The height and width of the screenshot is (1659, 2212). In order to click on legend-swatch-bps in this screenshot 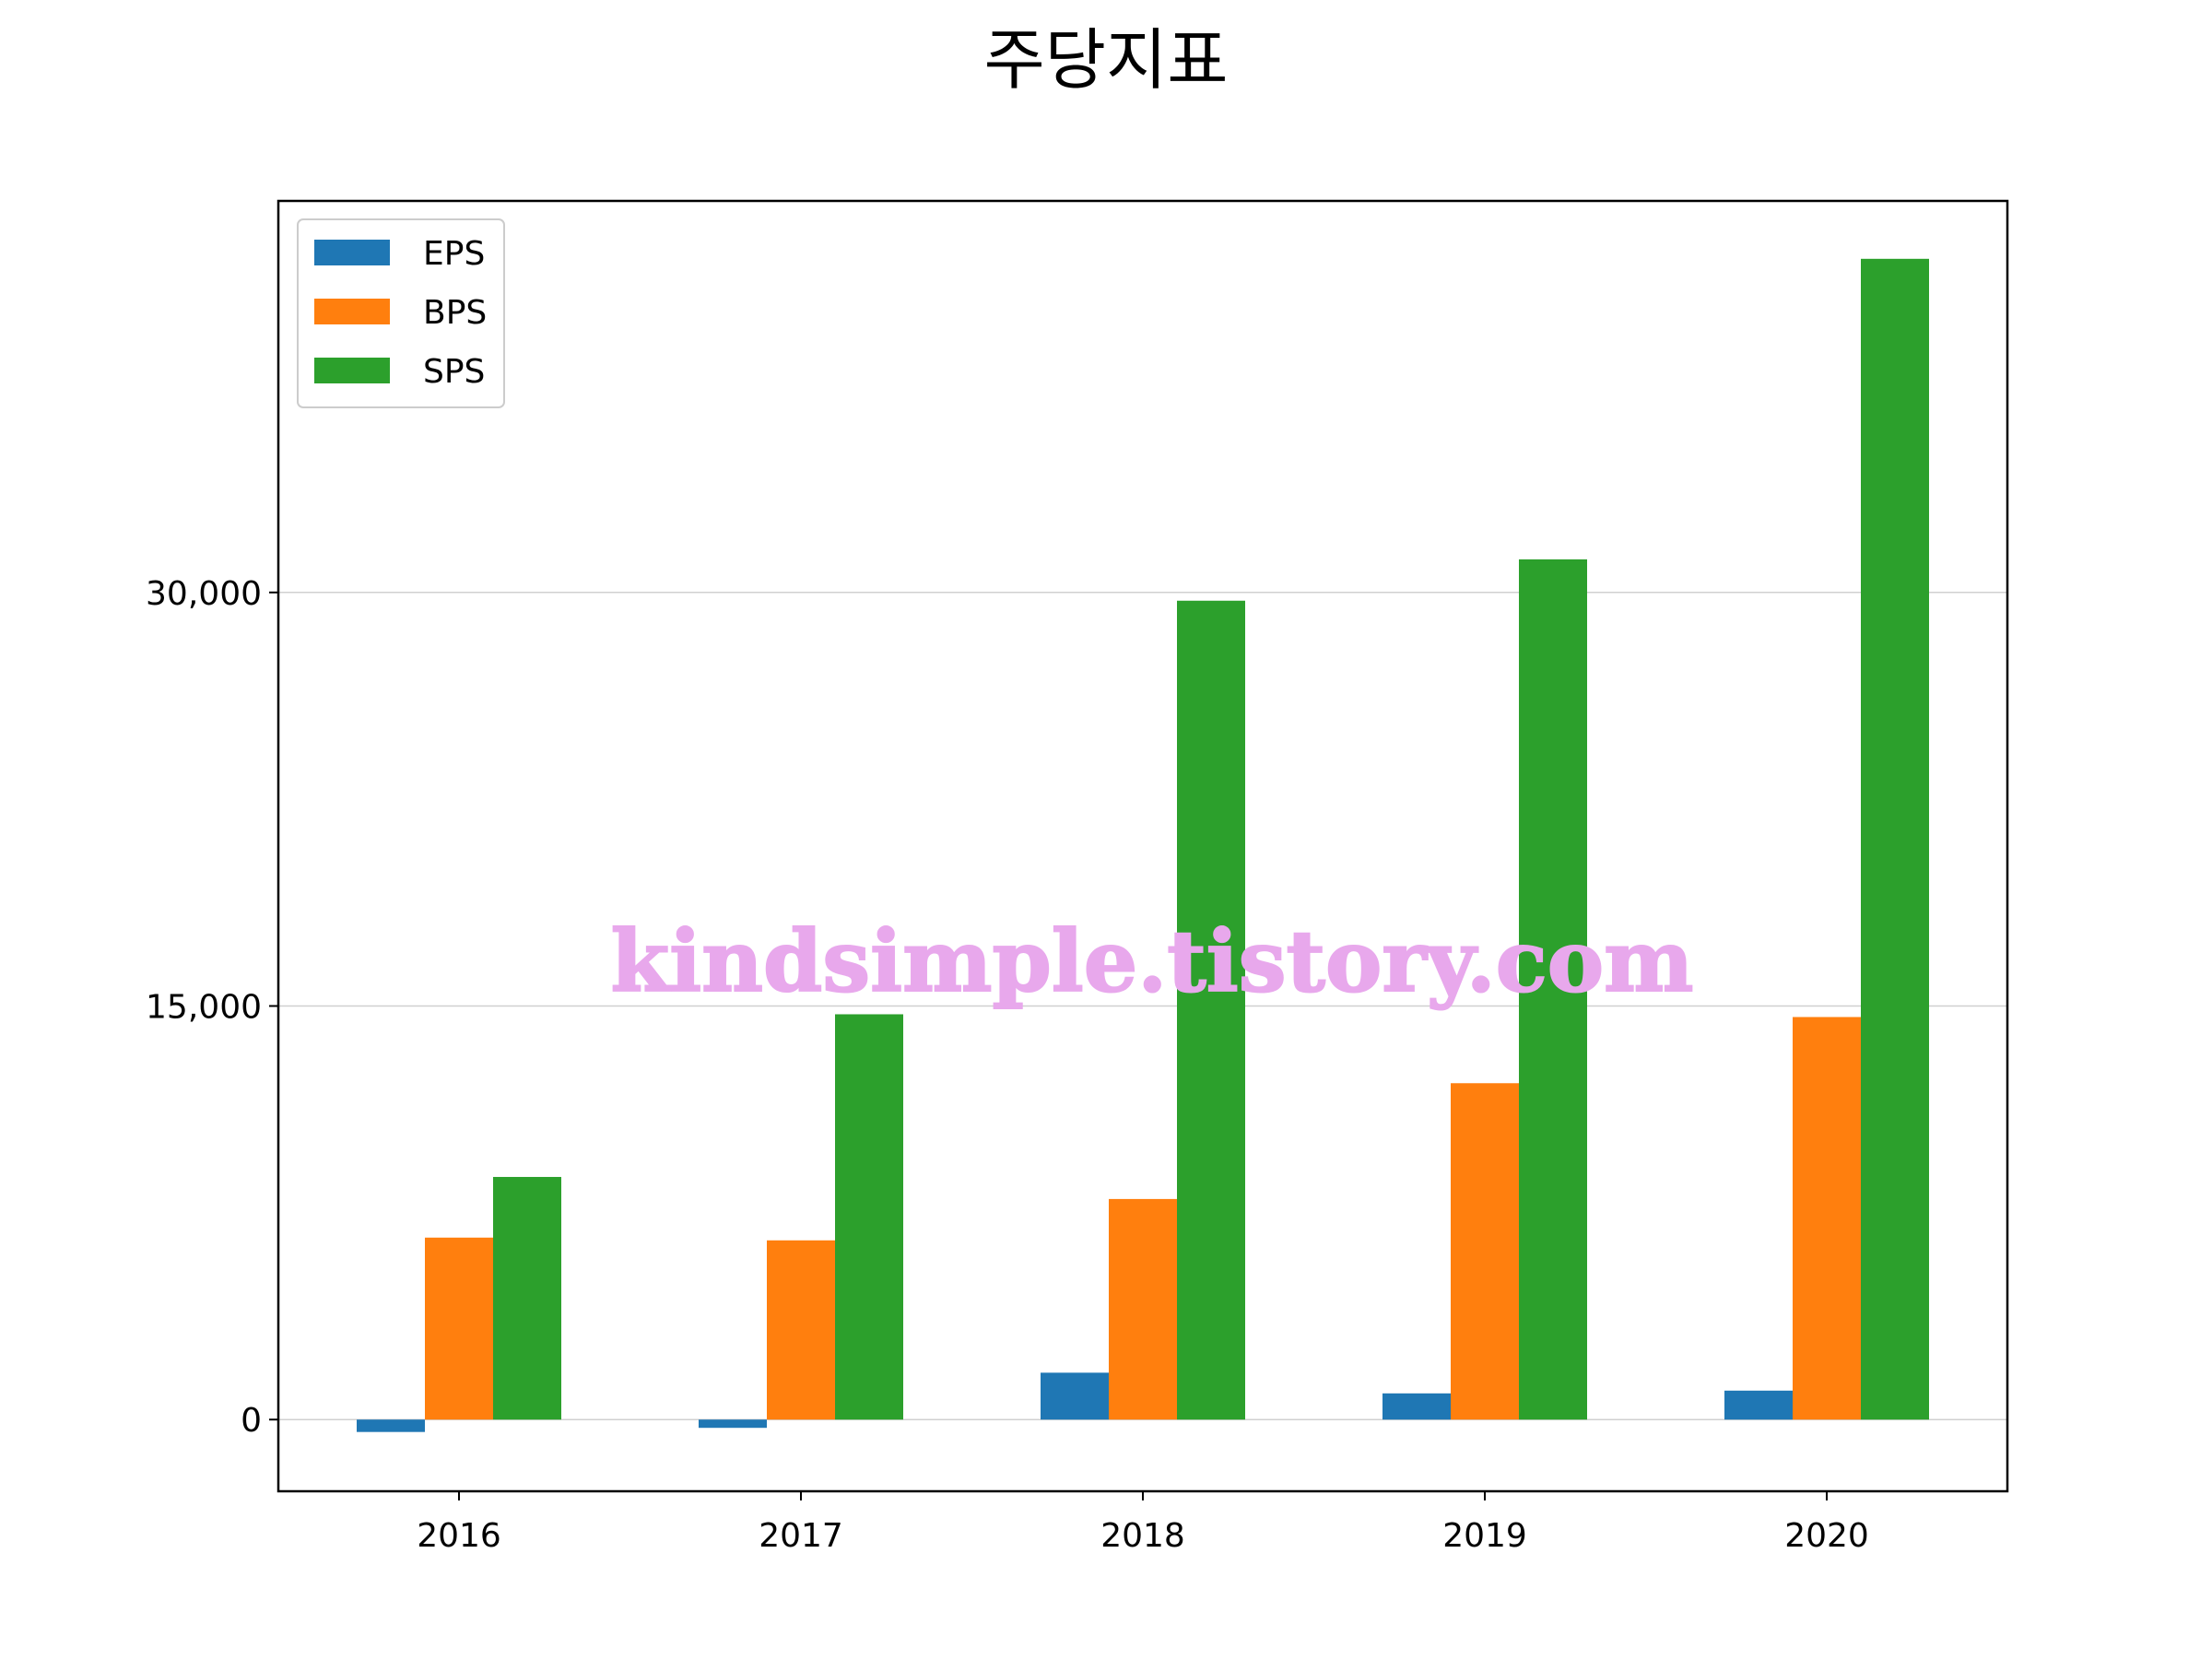, I will do `click(352, 311)`.